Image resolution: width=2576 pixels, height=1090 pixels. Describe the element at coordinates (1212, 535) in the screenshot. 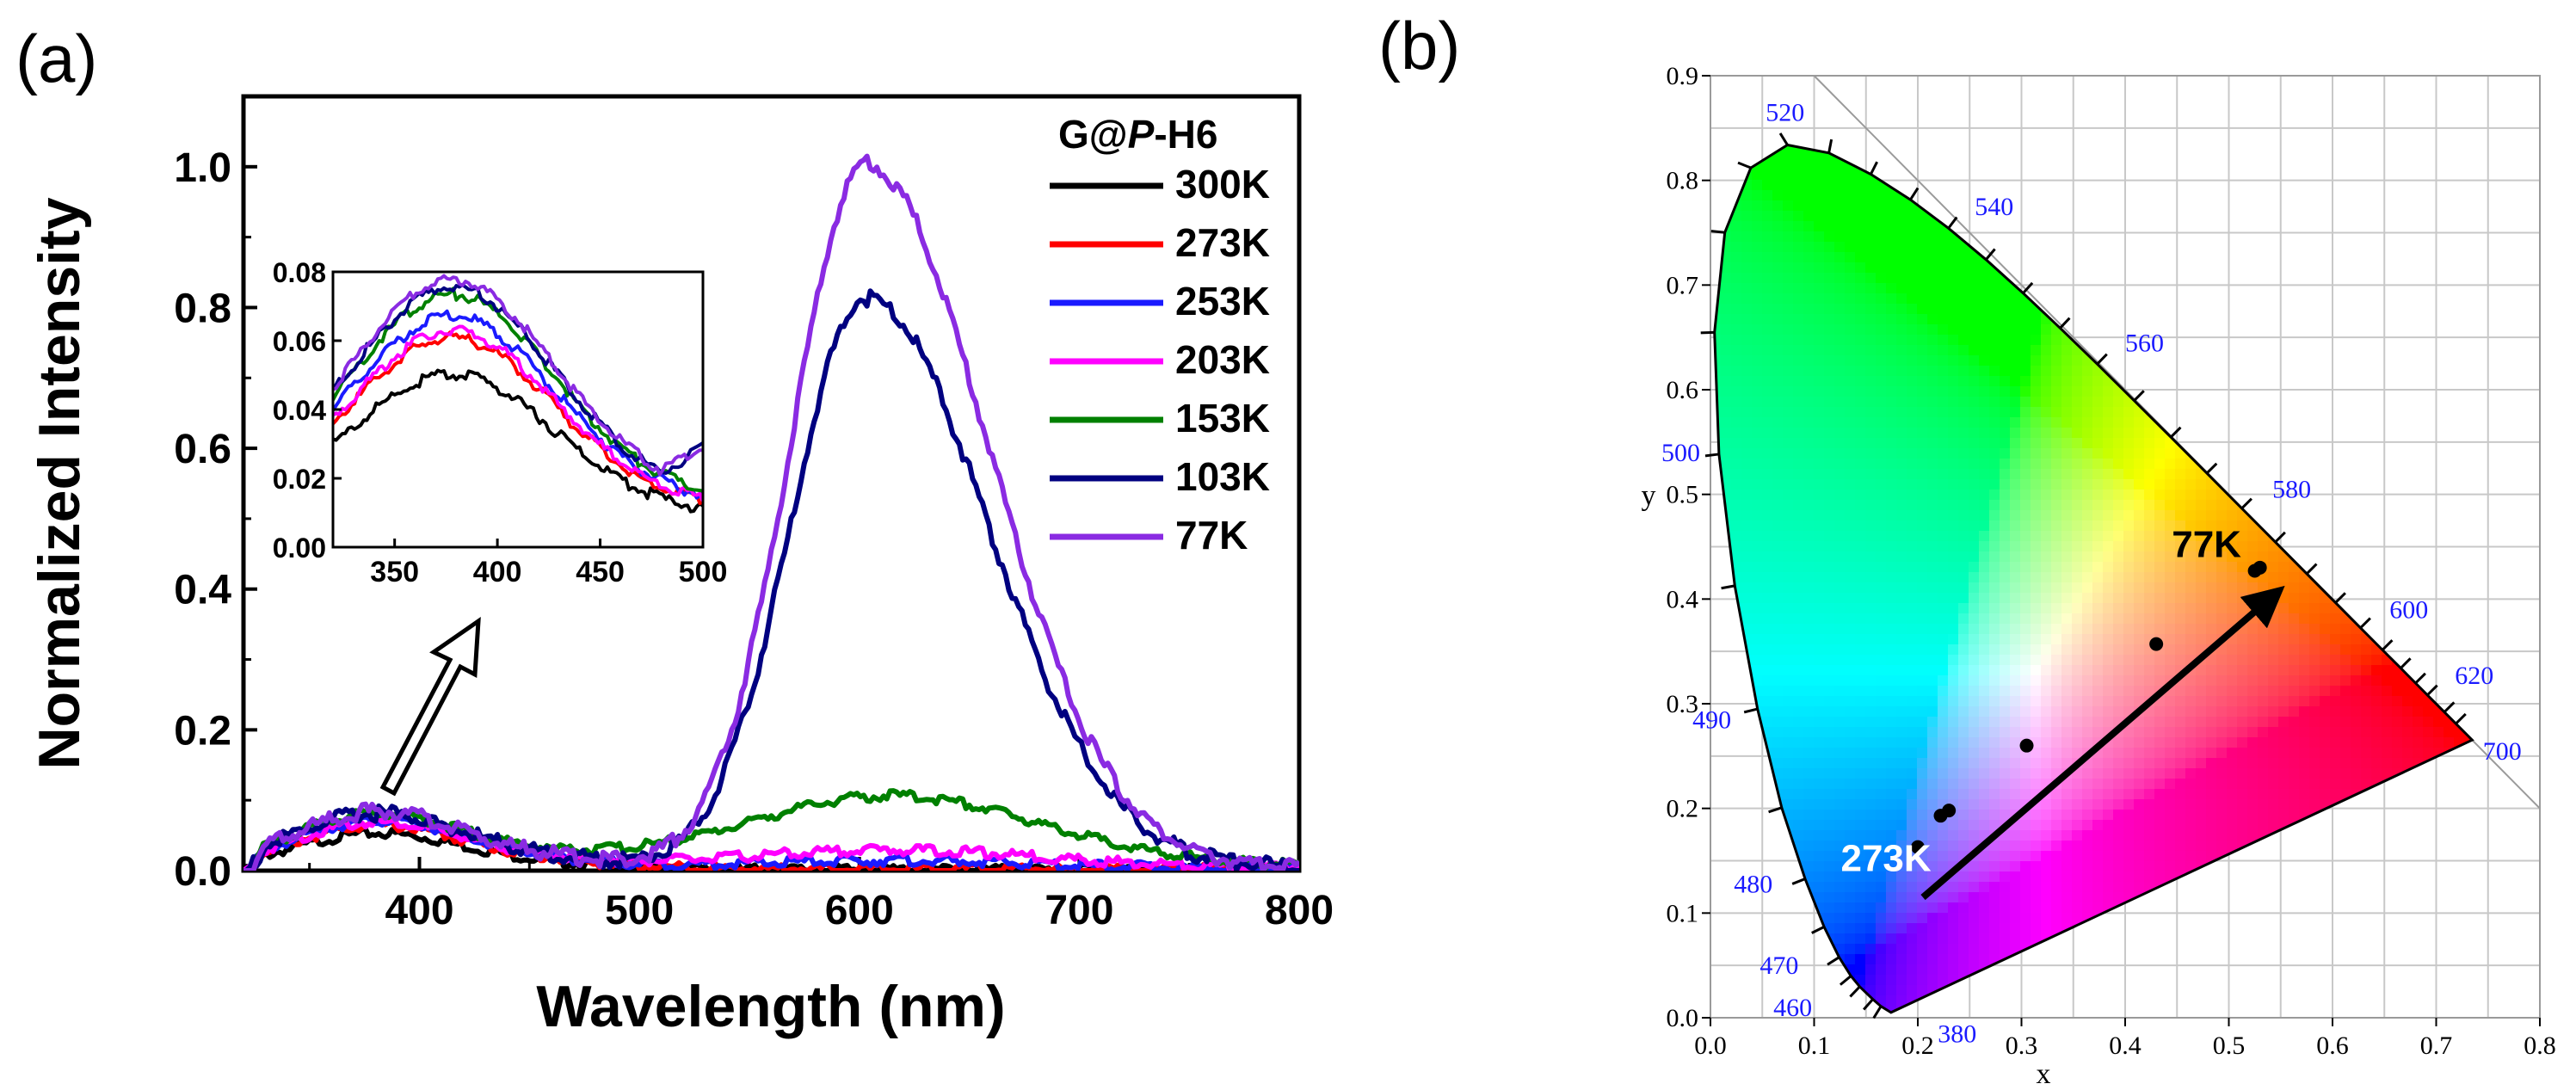

I see `legend-entry: 77K` at that location.